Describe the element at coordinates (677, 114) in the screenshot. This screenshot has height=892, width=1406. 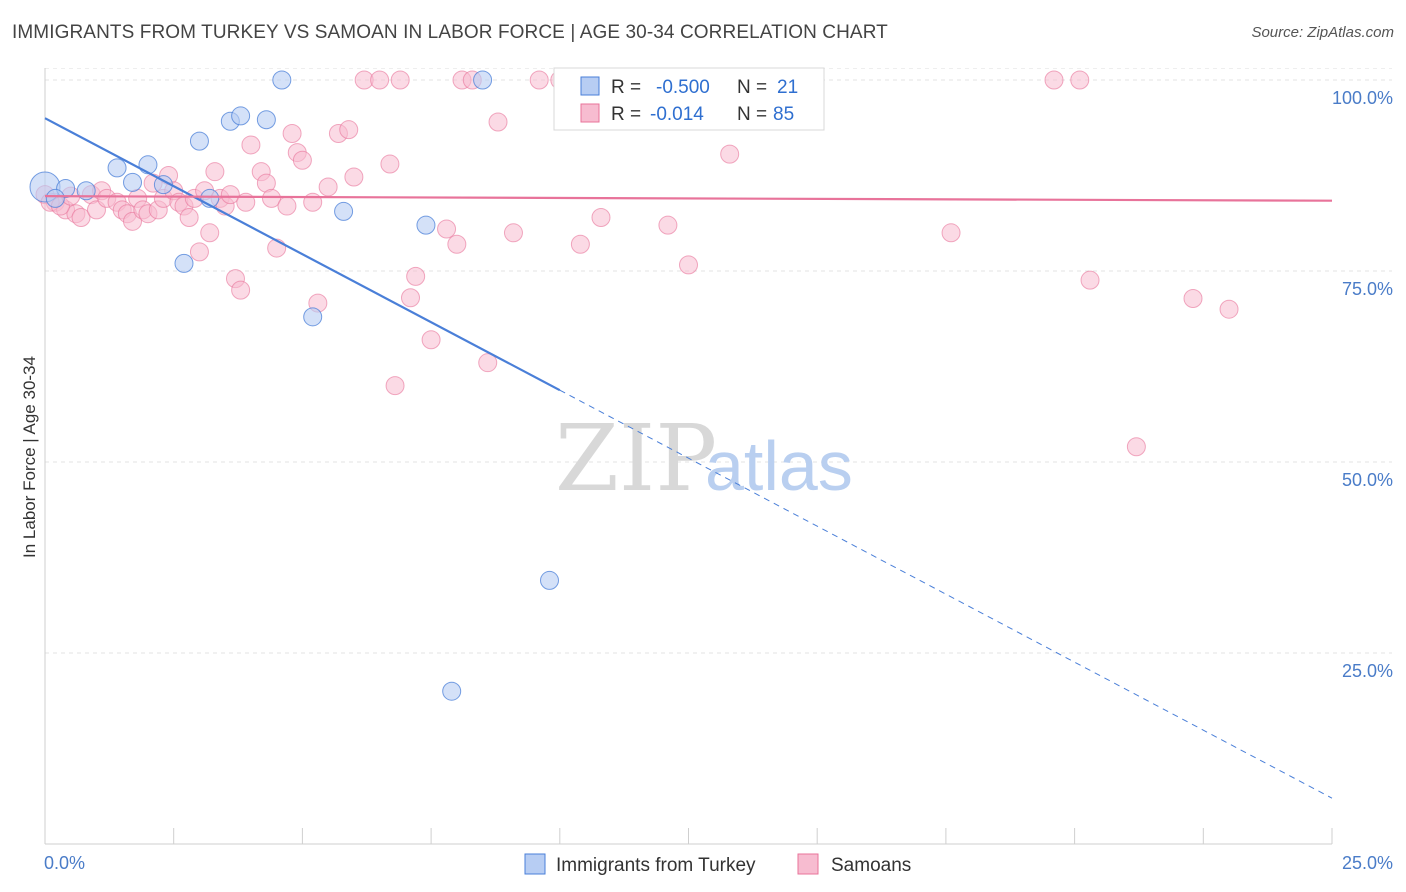
I see `legend-r-value-samoan: -0.014` at that location.